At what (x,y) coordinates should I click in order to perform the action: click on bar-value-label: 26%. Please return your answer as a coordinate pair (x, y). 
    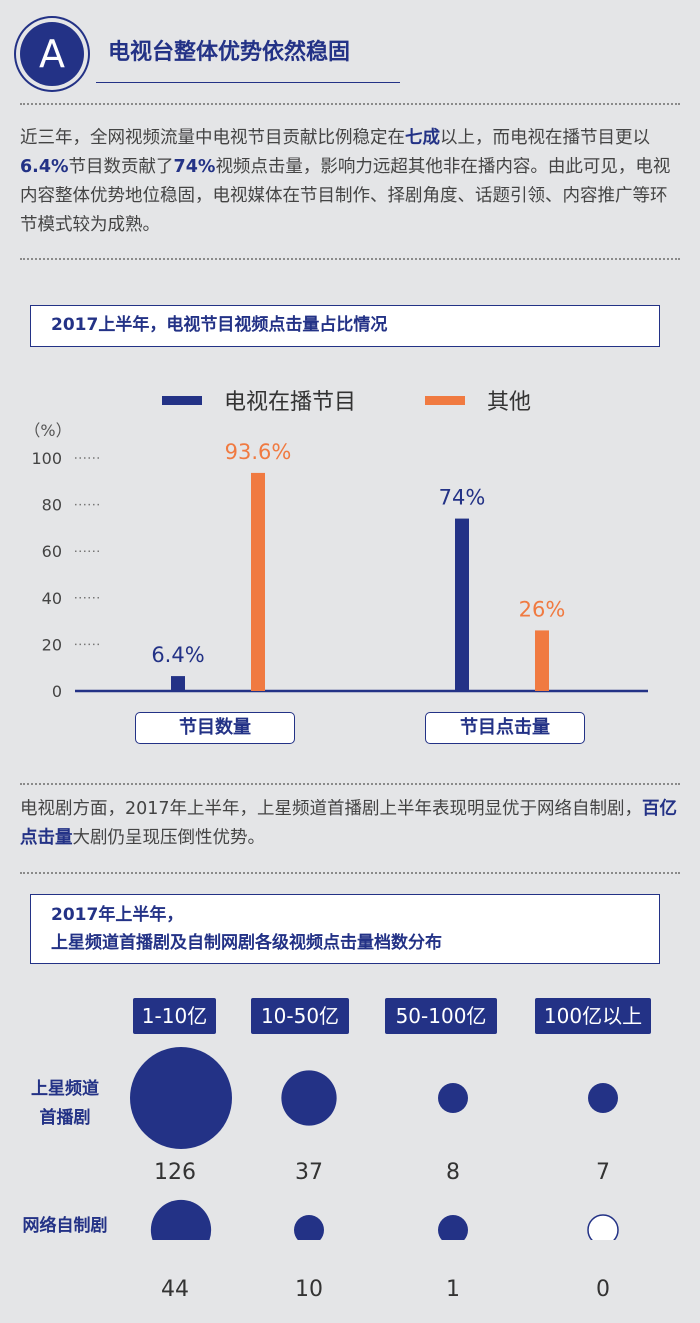
    Looking at the image, I should click on (542, 609).